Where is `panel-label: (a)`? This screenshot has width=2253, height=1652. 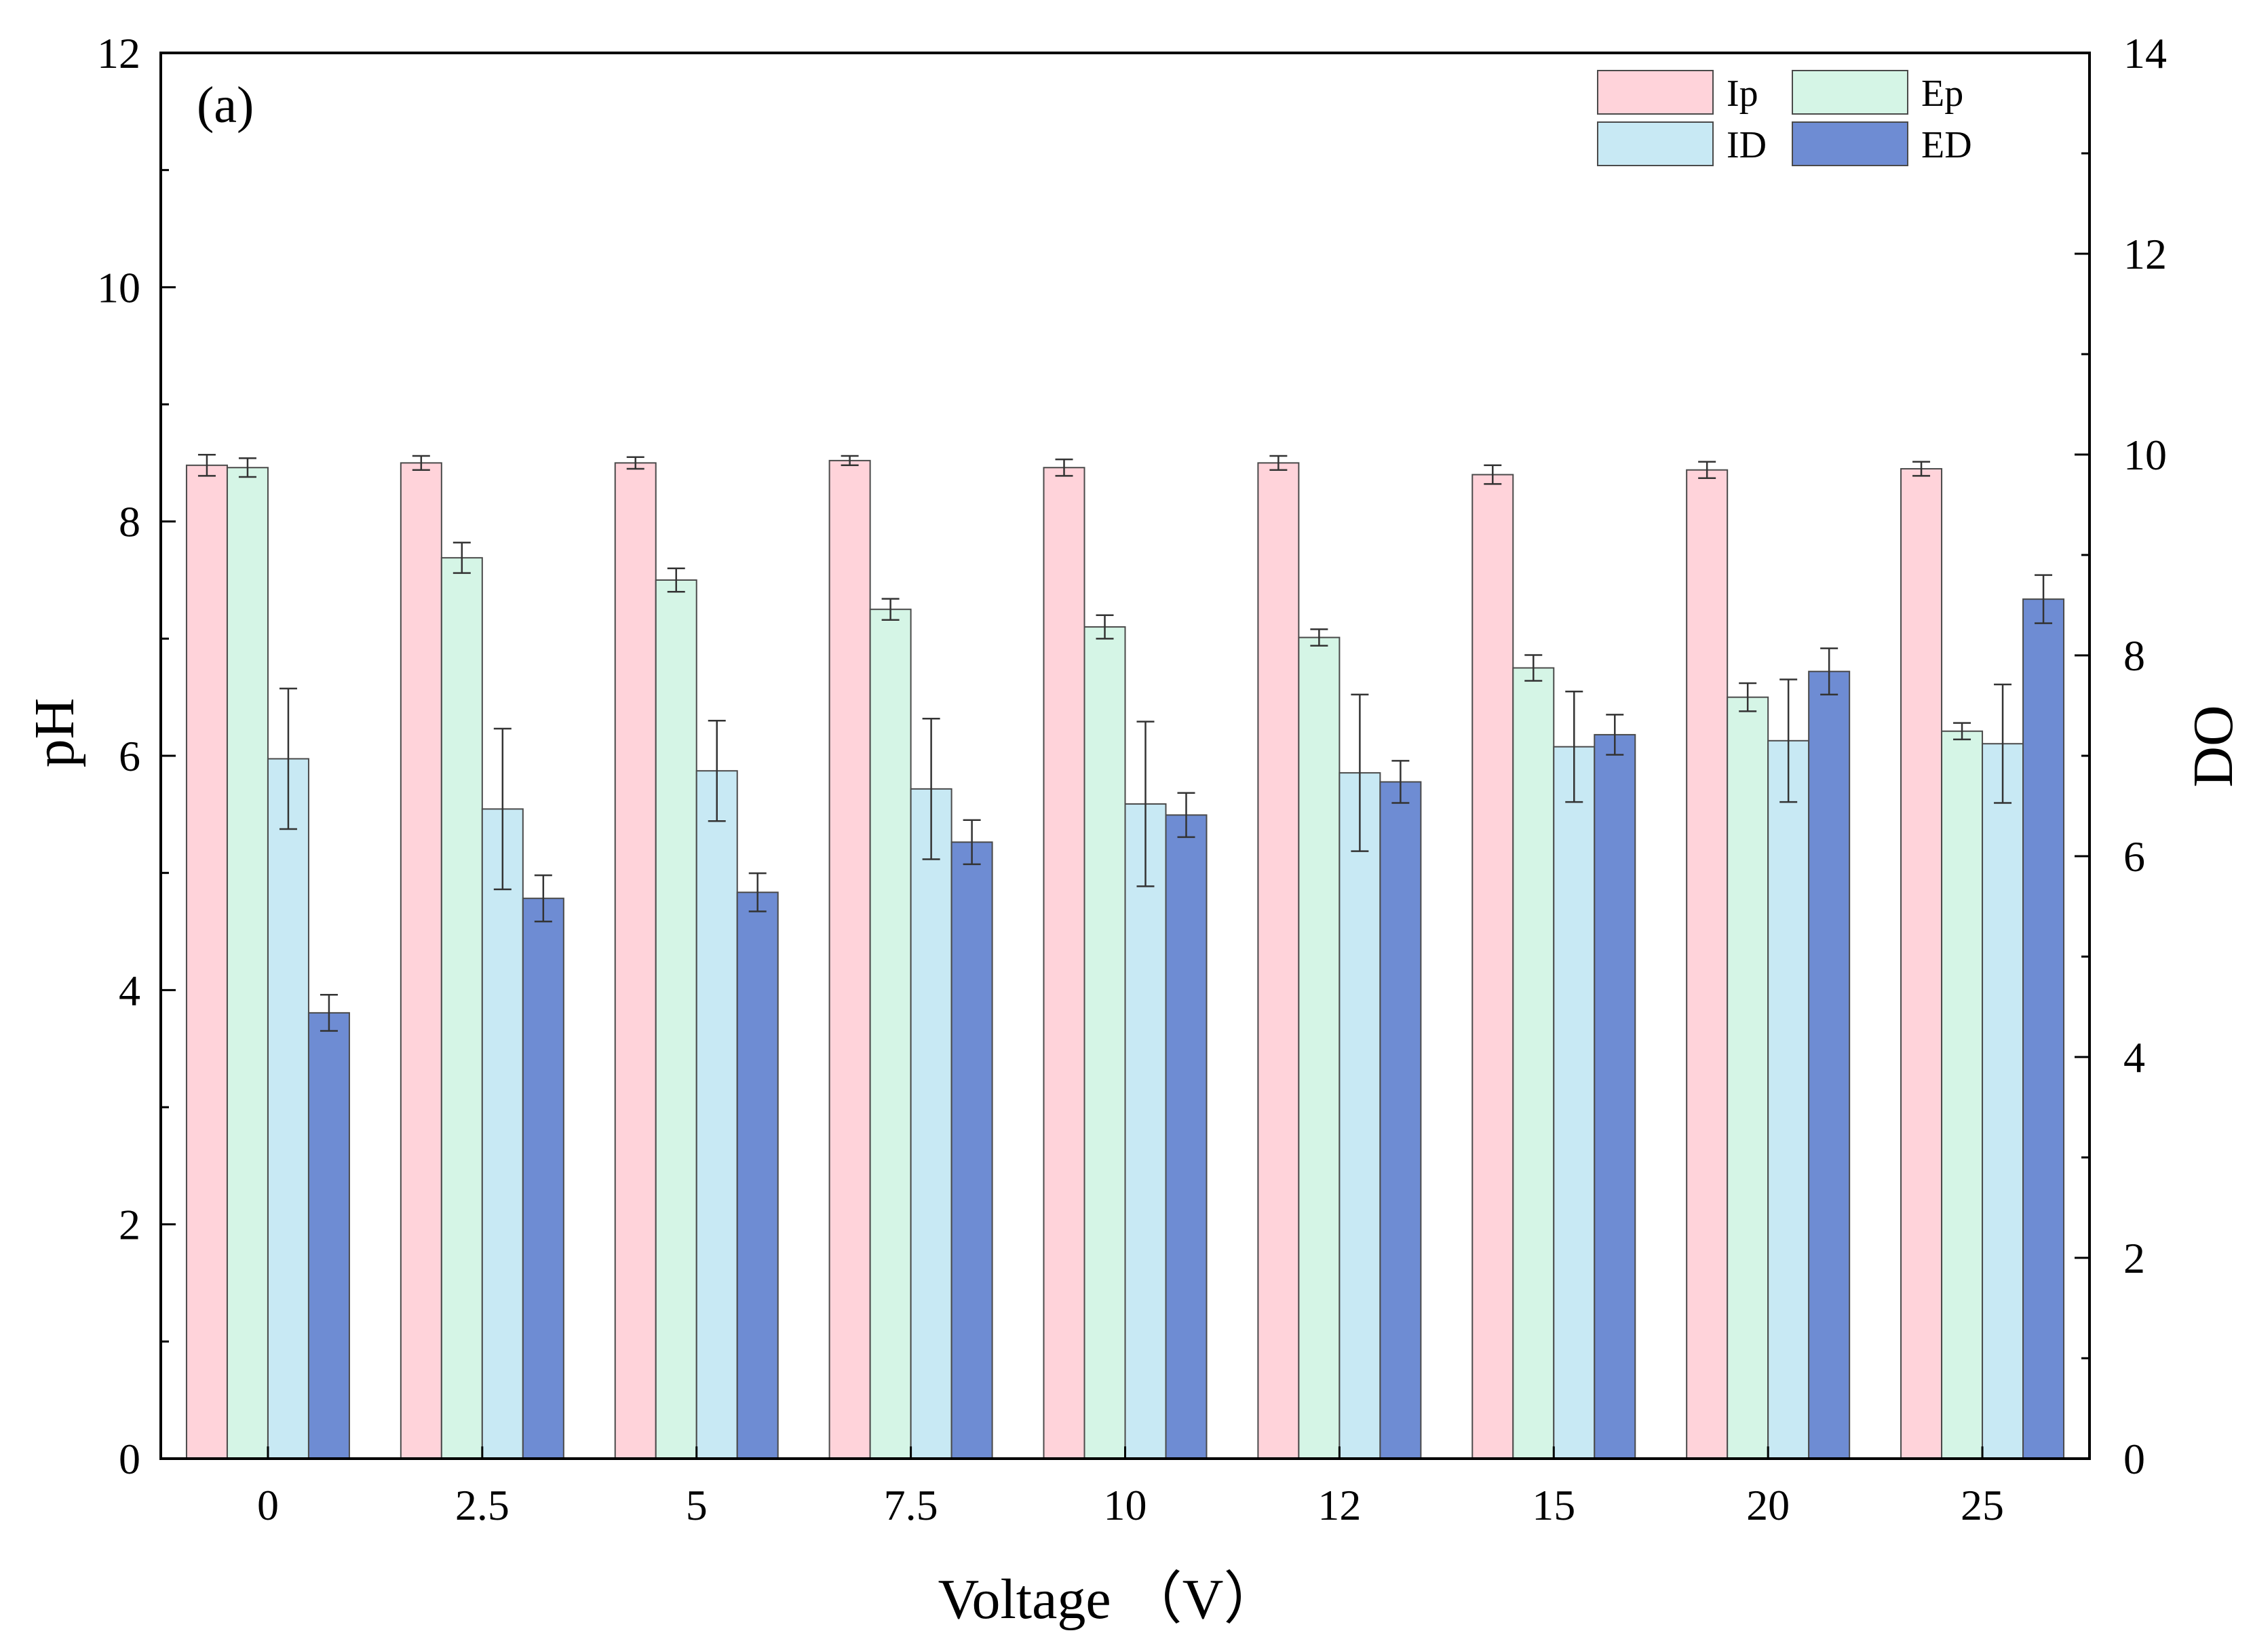 panel-label: (a) is located at coordinates (225, 105).